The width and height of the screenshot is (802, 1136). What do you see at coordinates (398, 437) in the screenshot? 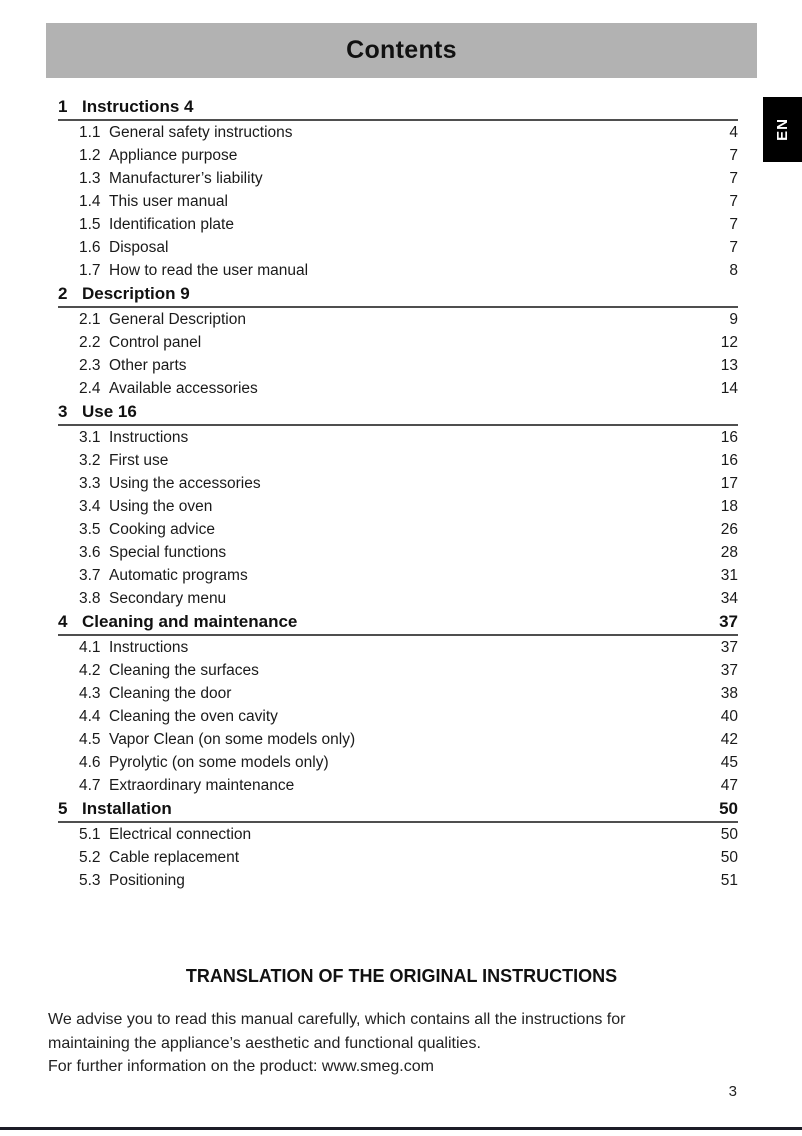
I see `toc-entry: 3.1 Instructions 16` at bounding box center [398, 437].